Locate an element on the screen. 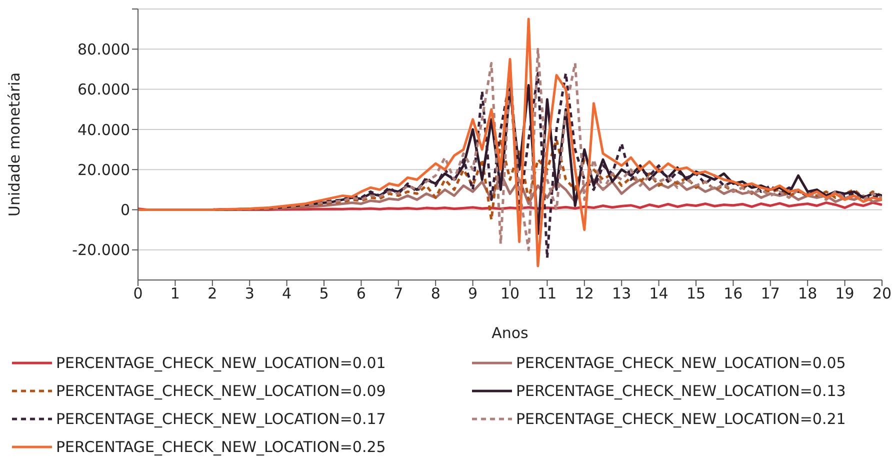 This screenshot has height=473, width=894. x-axis-title: Anos is located at coordinates (510, 333).